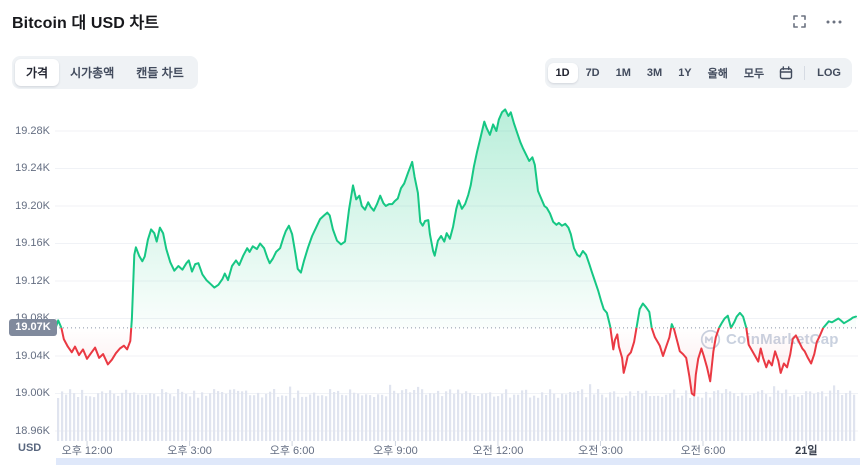  What do you see at coordinates (754, 73) in the screenshot?
I see `range-all: 모두` at bounding box center [754, 73].